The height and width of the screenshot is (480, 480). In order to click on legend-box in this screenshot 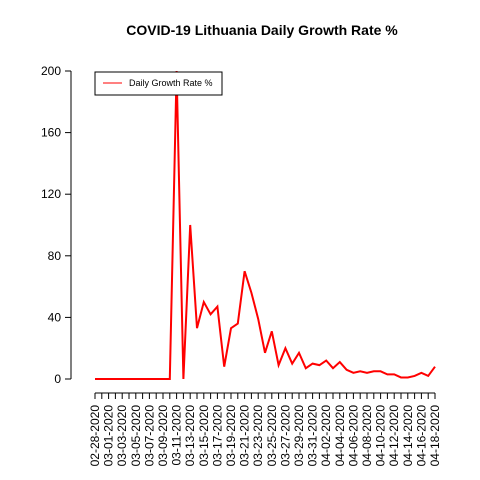, I will do `click(158, 83)`.